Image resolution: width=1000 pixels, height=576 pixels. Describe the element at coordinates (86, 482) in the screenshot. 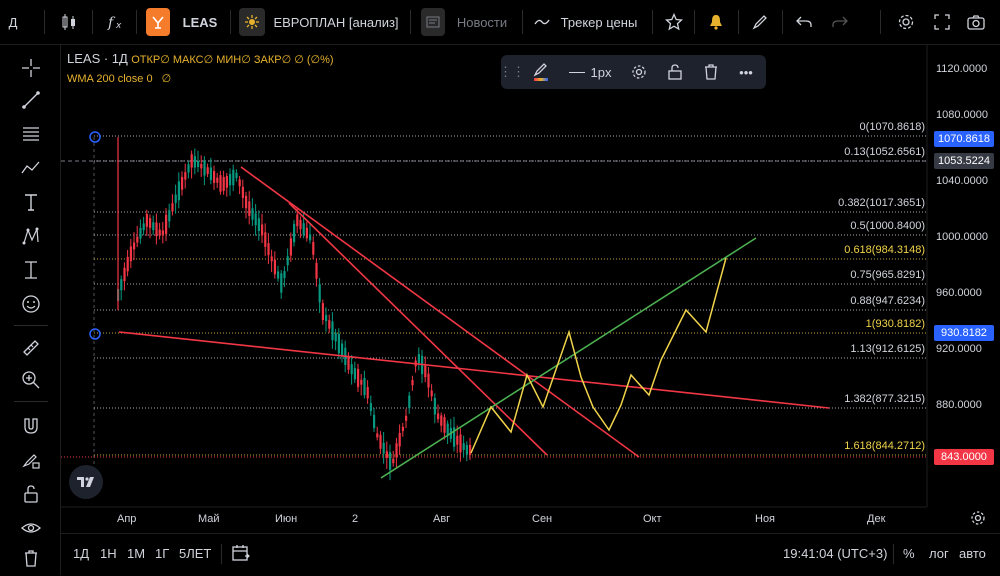

I see `tradingview-logo-icon` at that location.